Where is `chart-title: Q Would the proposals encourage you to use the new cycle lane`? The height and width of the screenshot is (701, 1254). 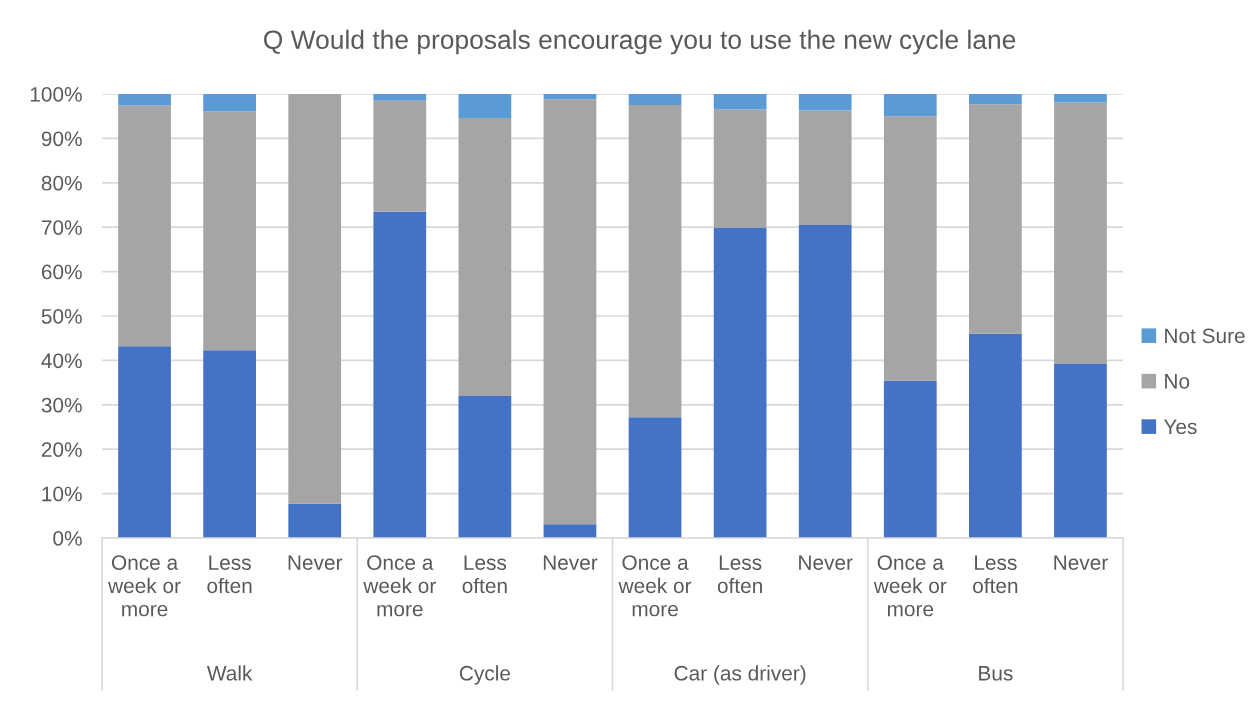 chart-title: Q Would the proposals encourage you to use the new cycle lane is located at coordinates (640, 42).